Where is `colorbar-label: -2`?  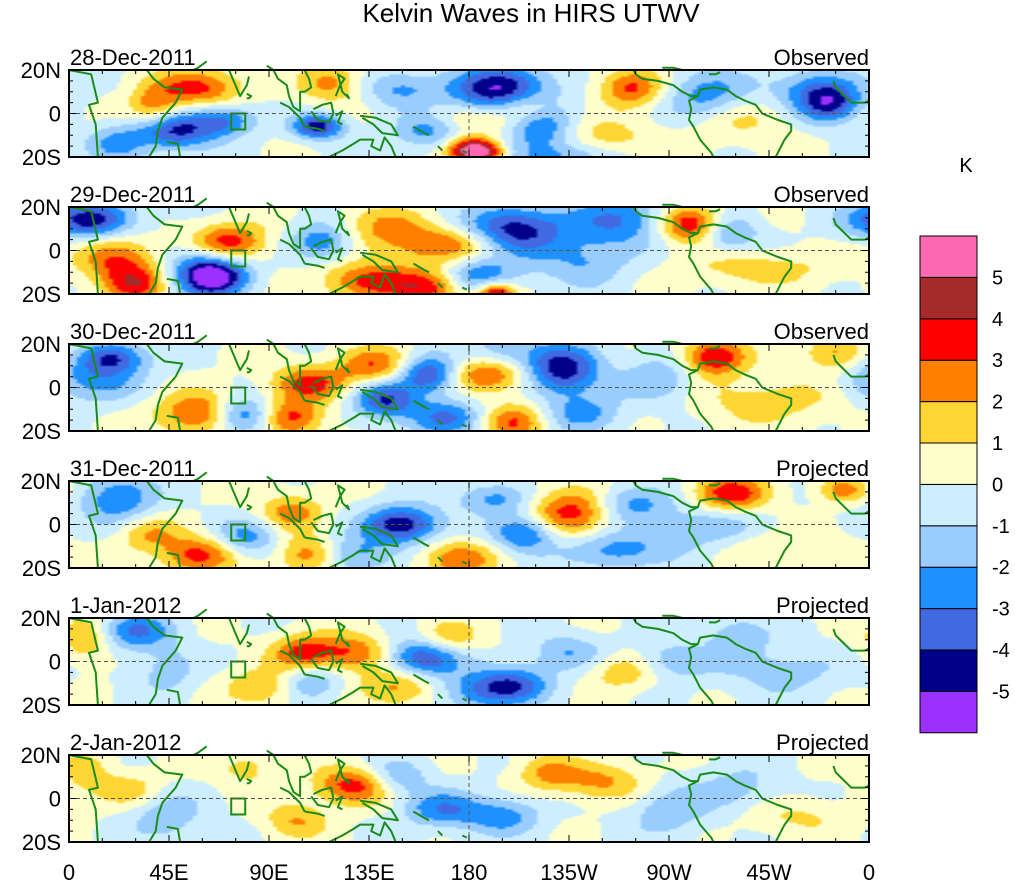
colorbar-label: -2 is located at coordinates (1001, 568).